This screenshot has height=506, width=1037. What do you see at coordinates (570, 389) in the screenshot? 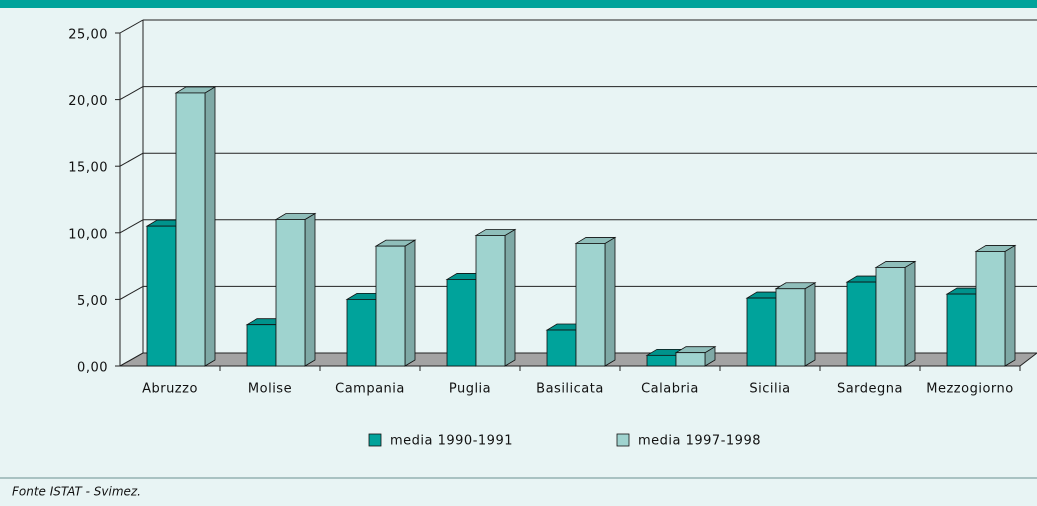
I see `x-tick-label: Basilicata` at bounding box center [570, 389].